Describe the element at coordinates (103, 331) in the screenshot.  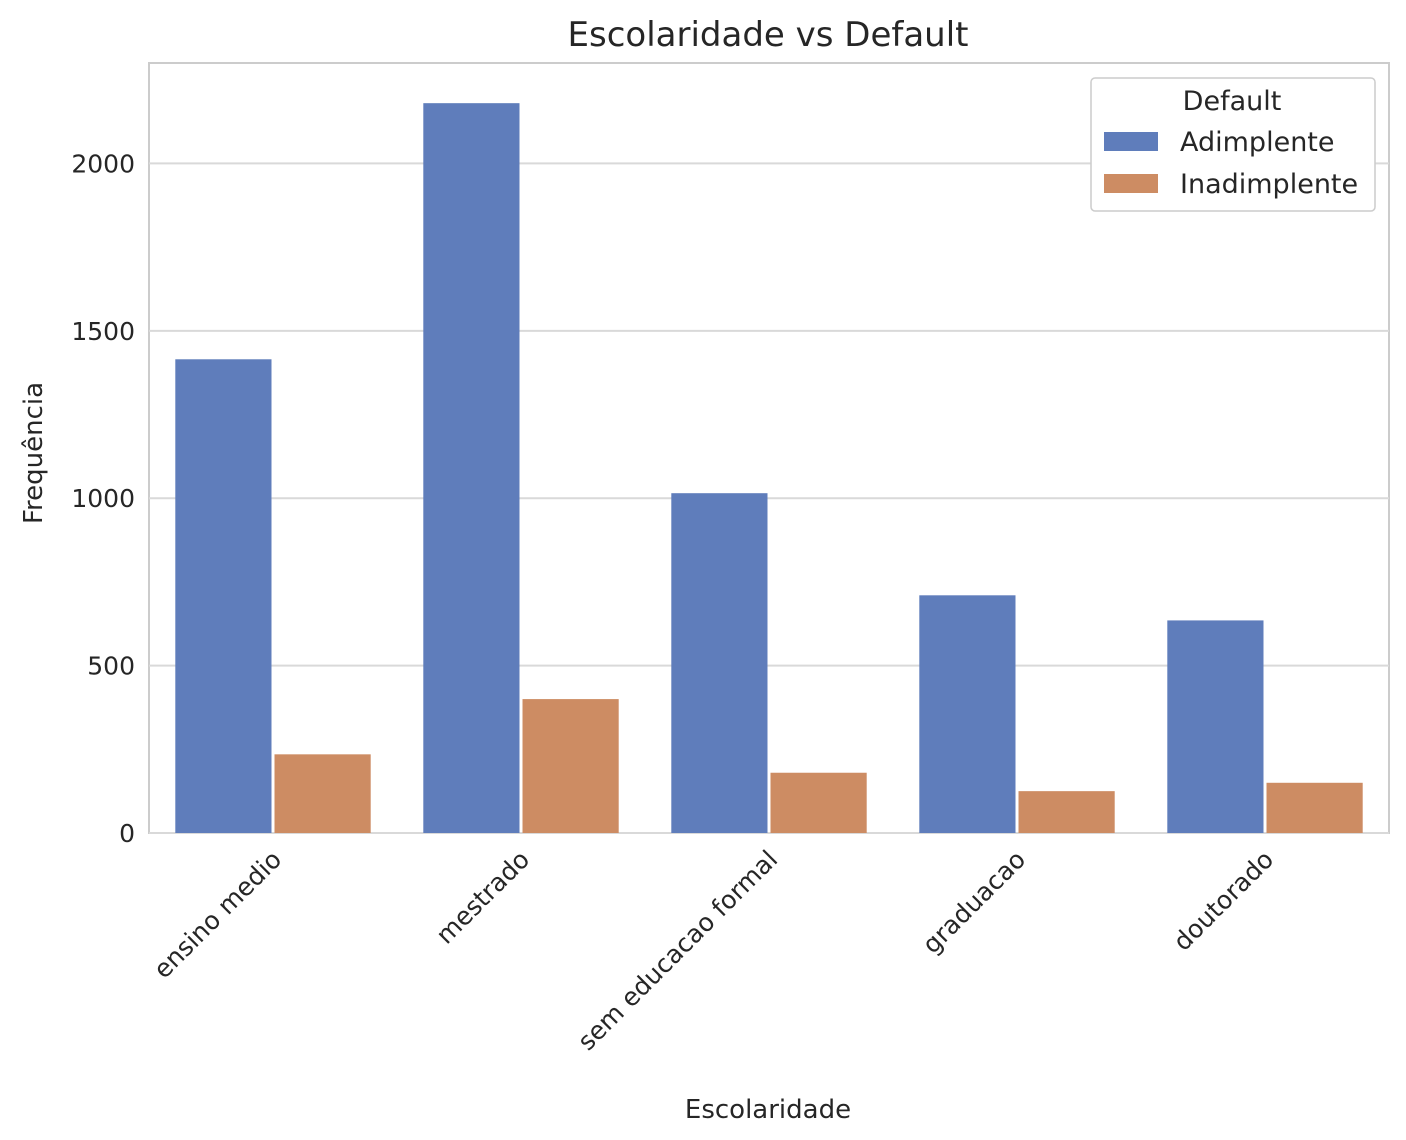
I see `y-tick-label: 1500` at that location.